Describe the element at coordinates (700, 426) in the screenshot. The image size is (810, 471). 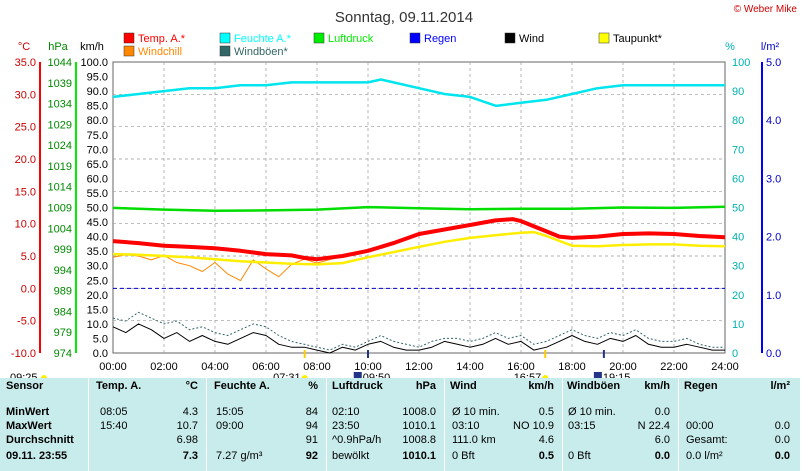
I see `rain-time: 00:00` at that location.